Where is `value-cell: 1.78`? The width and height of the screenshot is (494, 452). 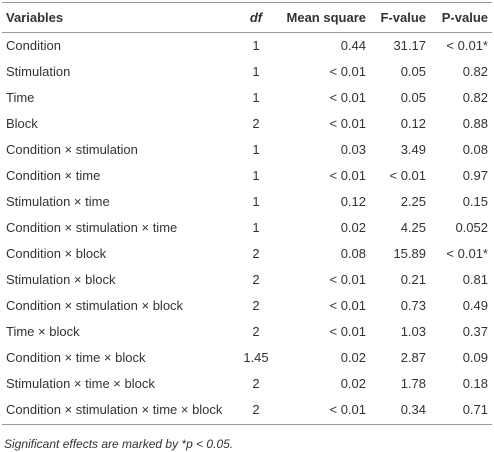
value-cell: 1.78 is located at coordinates (413, 383).